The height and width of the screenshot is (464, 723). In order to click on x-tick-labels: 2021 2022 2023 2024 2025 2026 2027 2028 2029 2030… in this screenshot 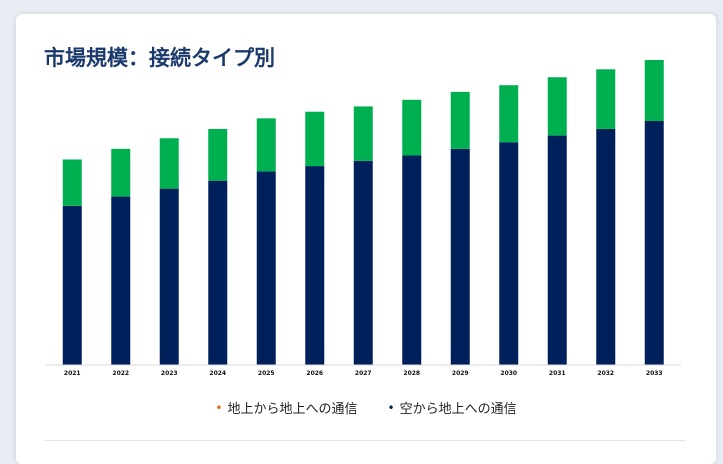, I will do `click(363, 373)`.